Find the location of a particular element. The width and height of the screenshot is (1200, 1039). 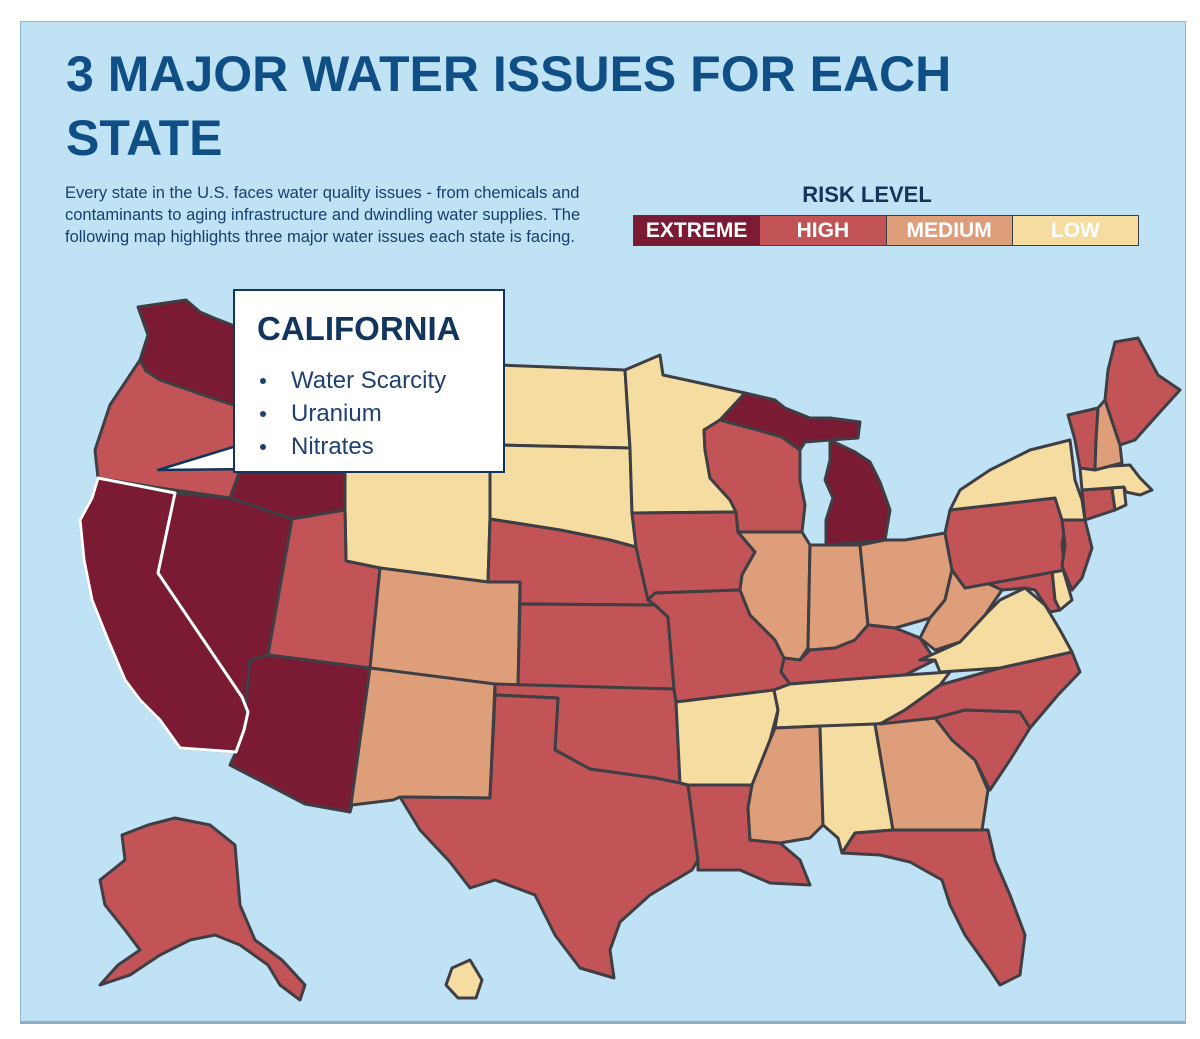

callout-issue-item: Nitrates is located at coordinates (353, 446).